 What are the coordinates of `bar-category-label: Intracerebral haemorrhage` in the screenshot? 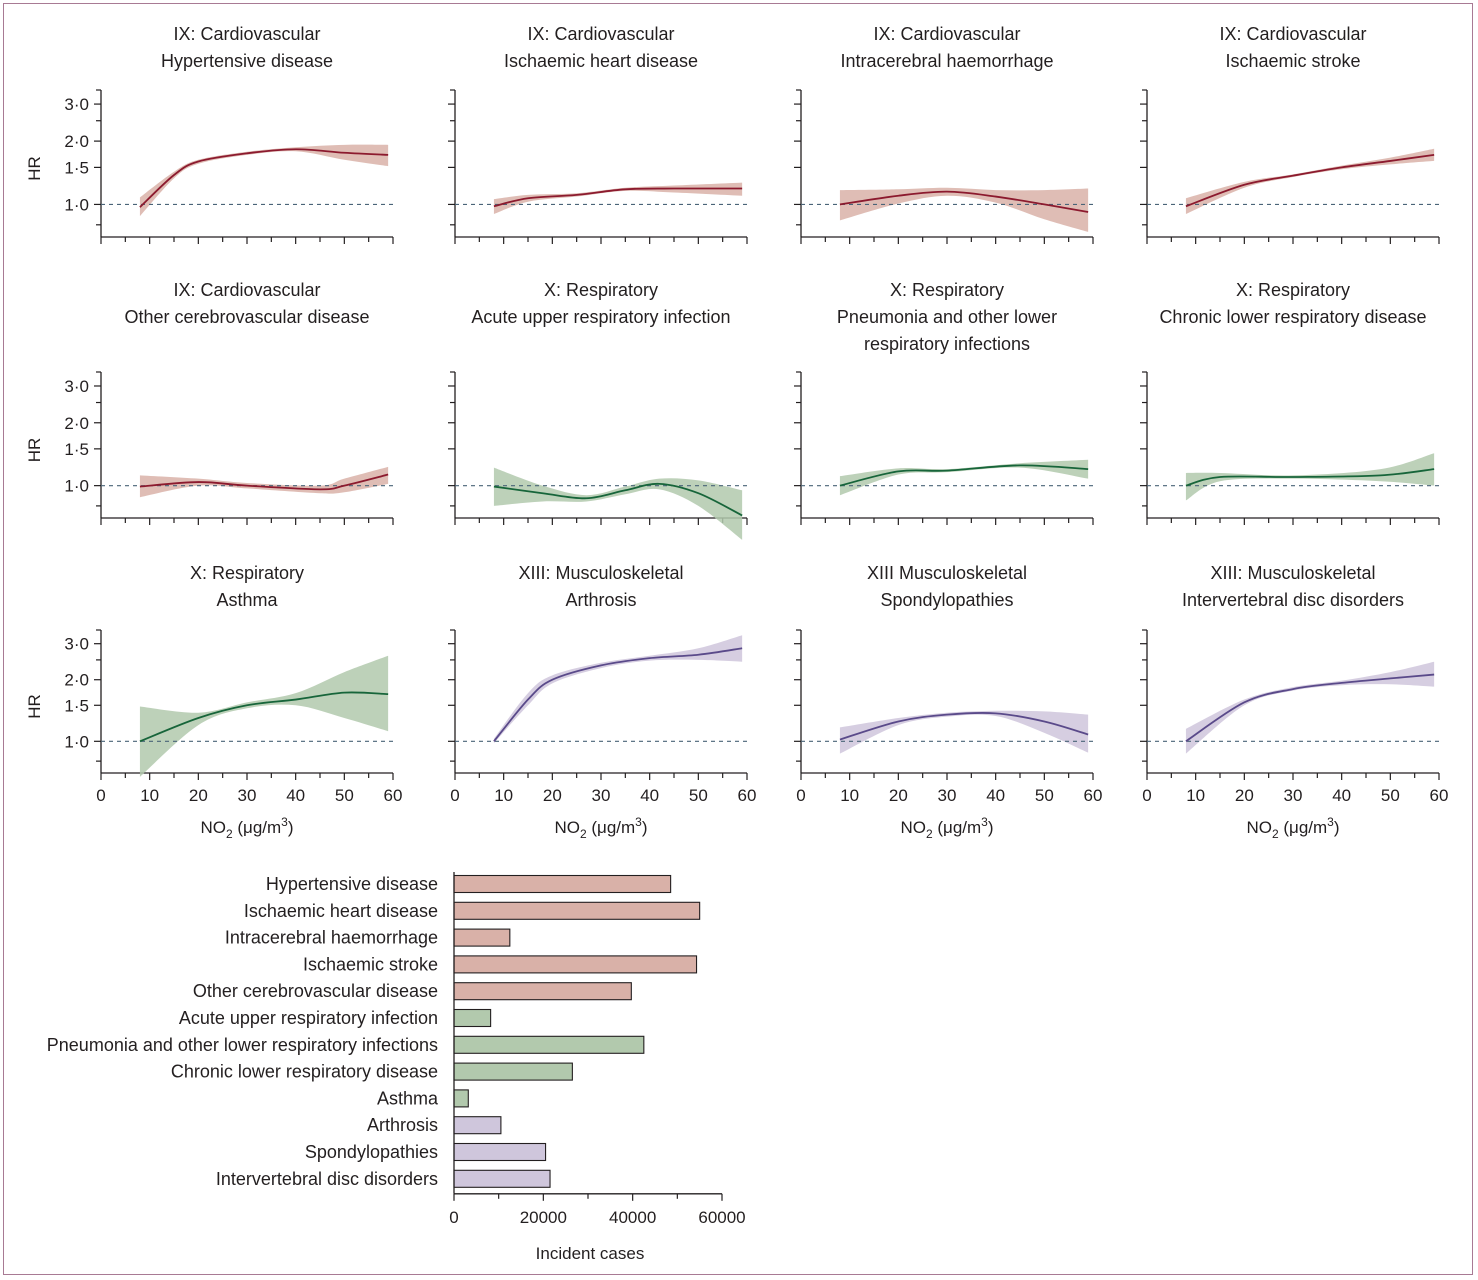 It's located at (331, 938).